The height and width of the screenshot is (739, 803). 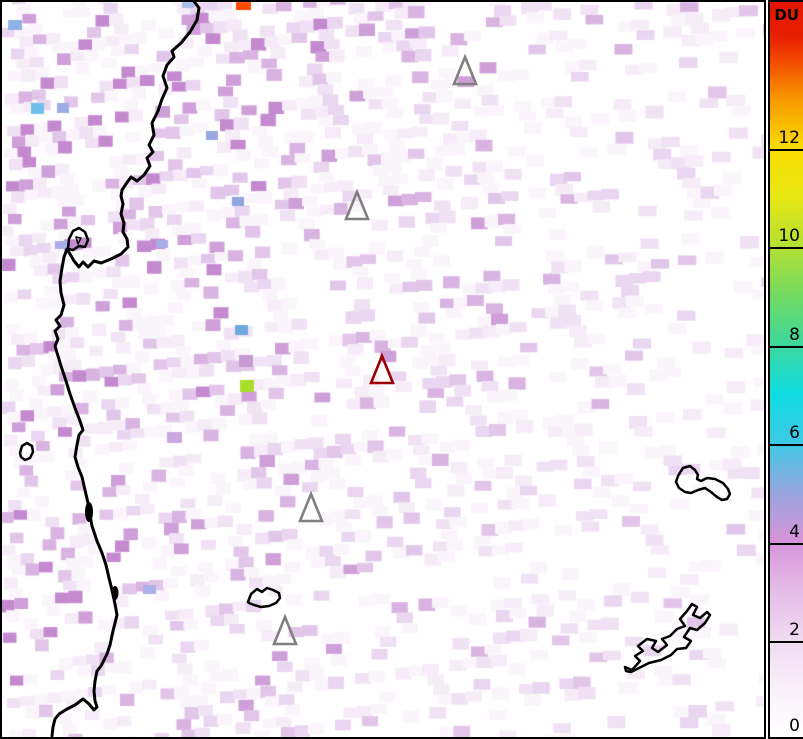 What do you see at coordinates (794, 531) in the screenshot?
I see `colorbar-tick-label: 4` at bounding box center [794, 531].